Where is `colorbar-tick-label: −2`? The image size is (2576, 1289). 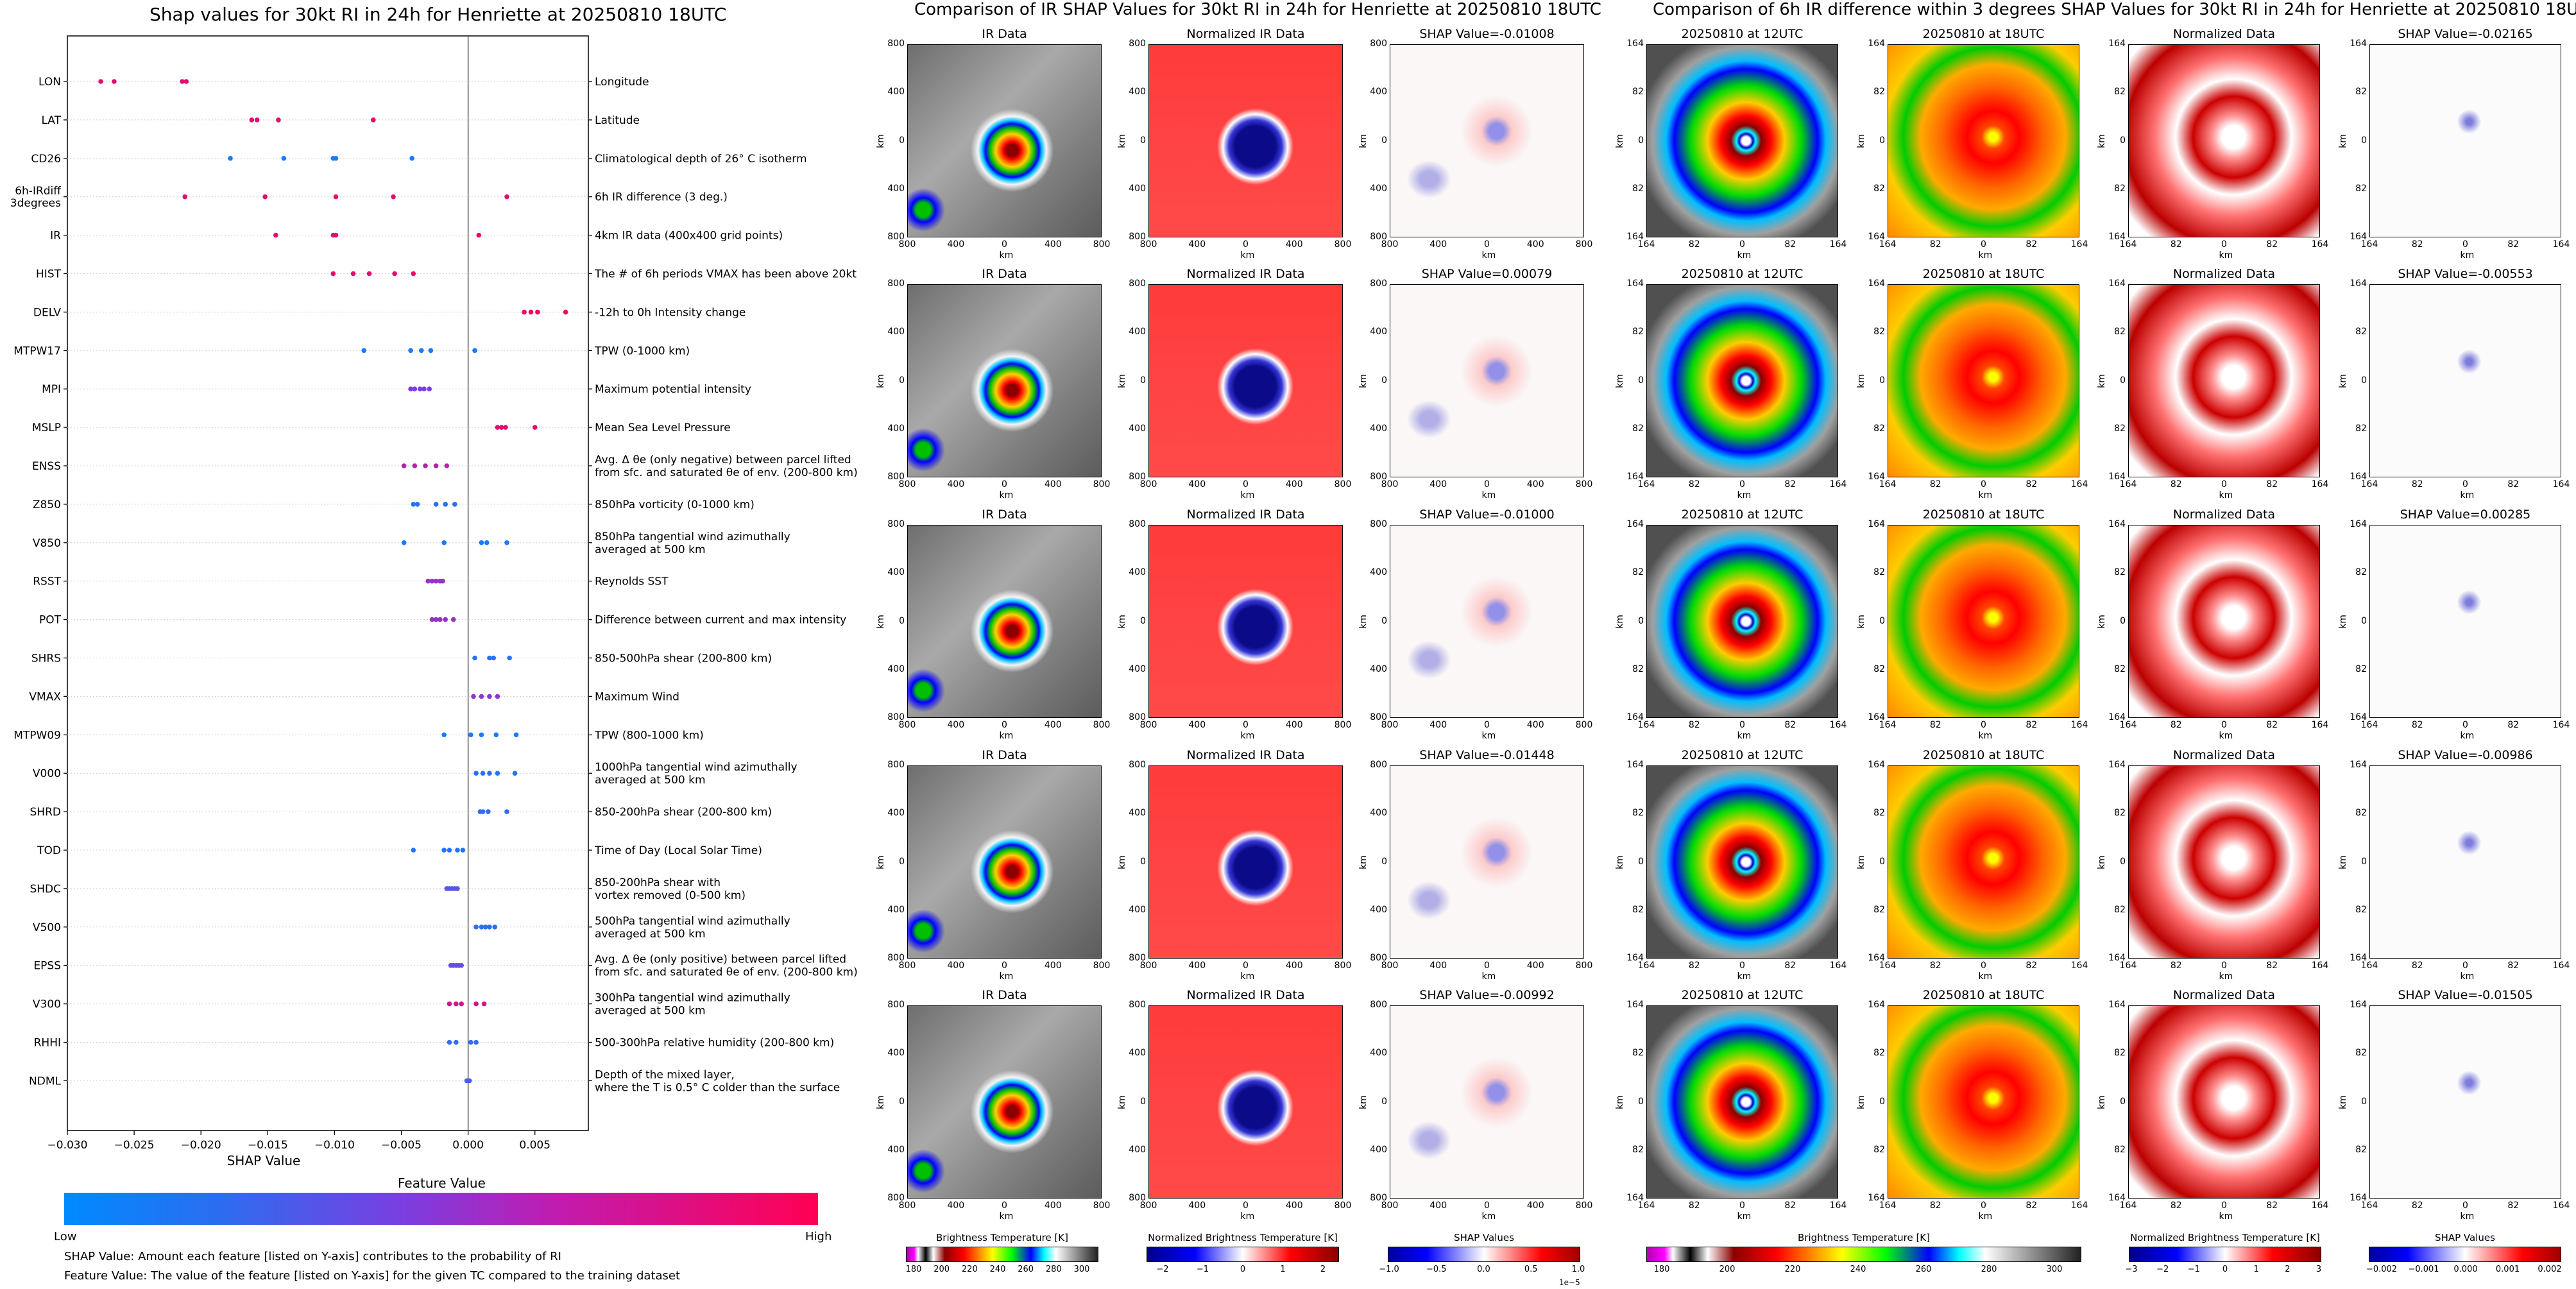
colorbar-tick-label: −2 is located at coordinates (1162, 1269).